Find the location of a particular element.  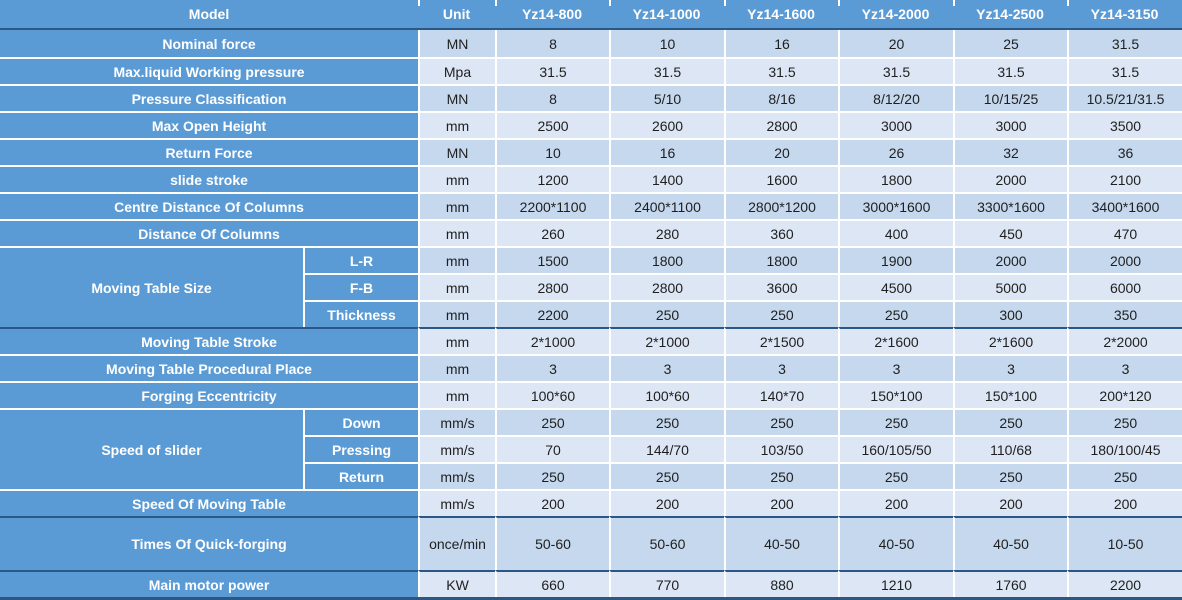

sub-label: Down is located at coordinates (361, 421).